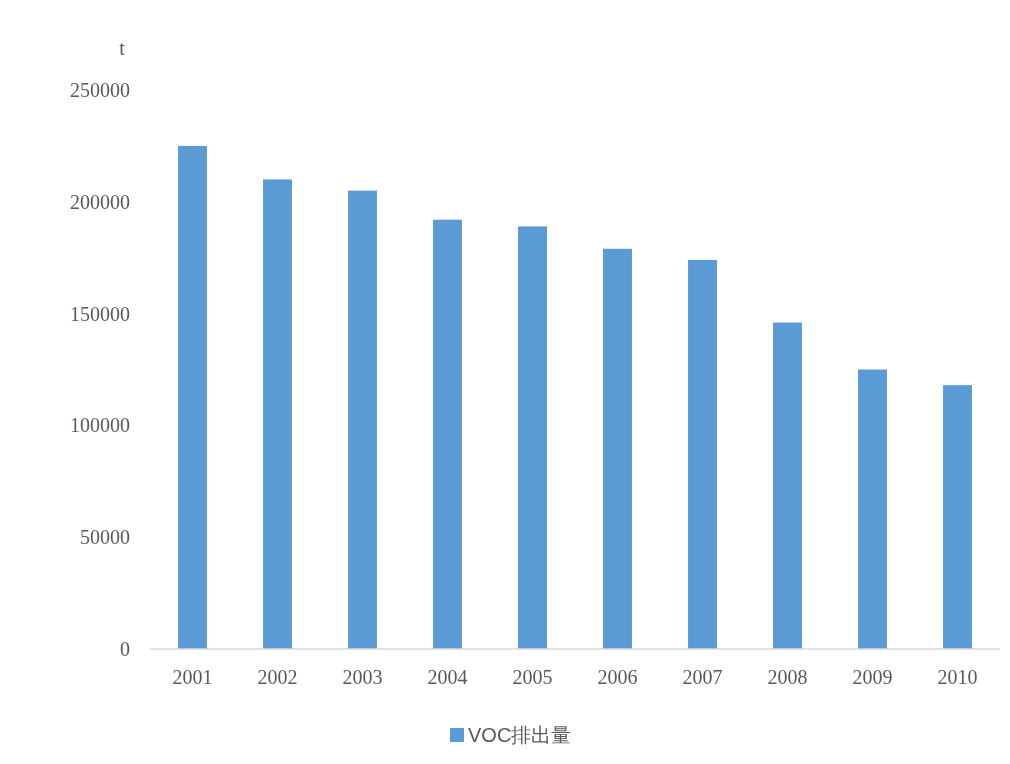 The width and height of the screenshot is (1010, 764). What do you see at coordinates (105, 537) in the screenshot?
I see `ytick: 50000` at bounding box center [105, 537].